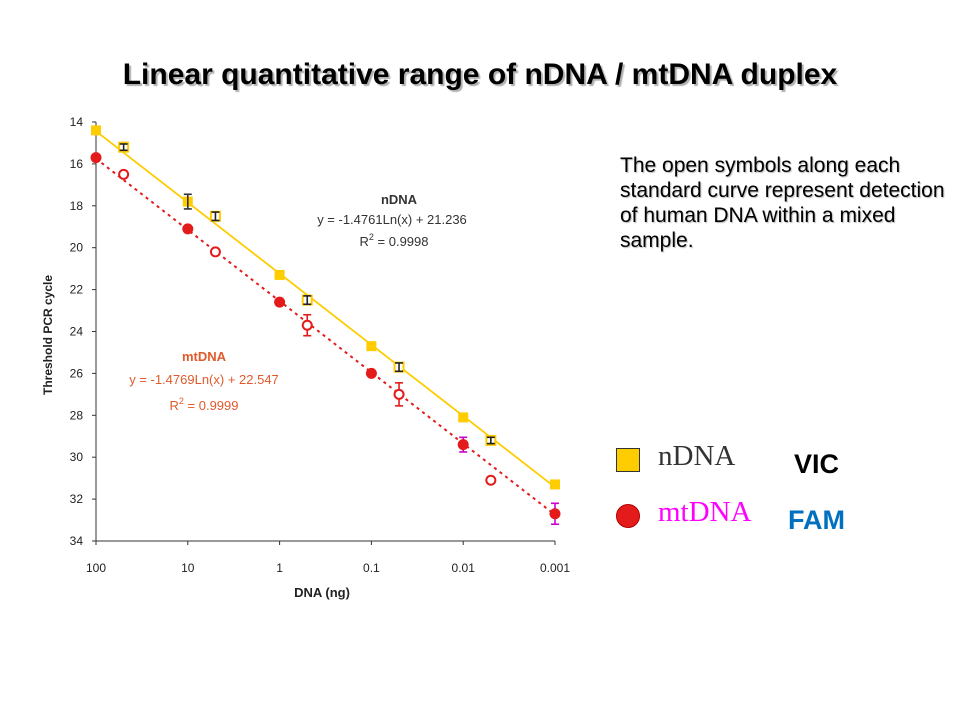  What do you see at coordinates (628, 460) in the screenshot?
I see `legend-square-swatch` at bounding box center [628, 460].